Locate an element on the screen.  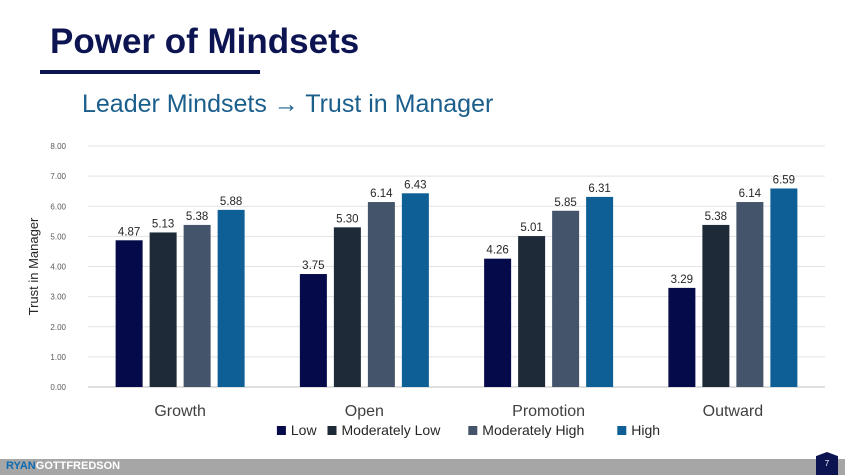
legend-entry: Moderately High is located at coordinates (533, 430).